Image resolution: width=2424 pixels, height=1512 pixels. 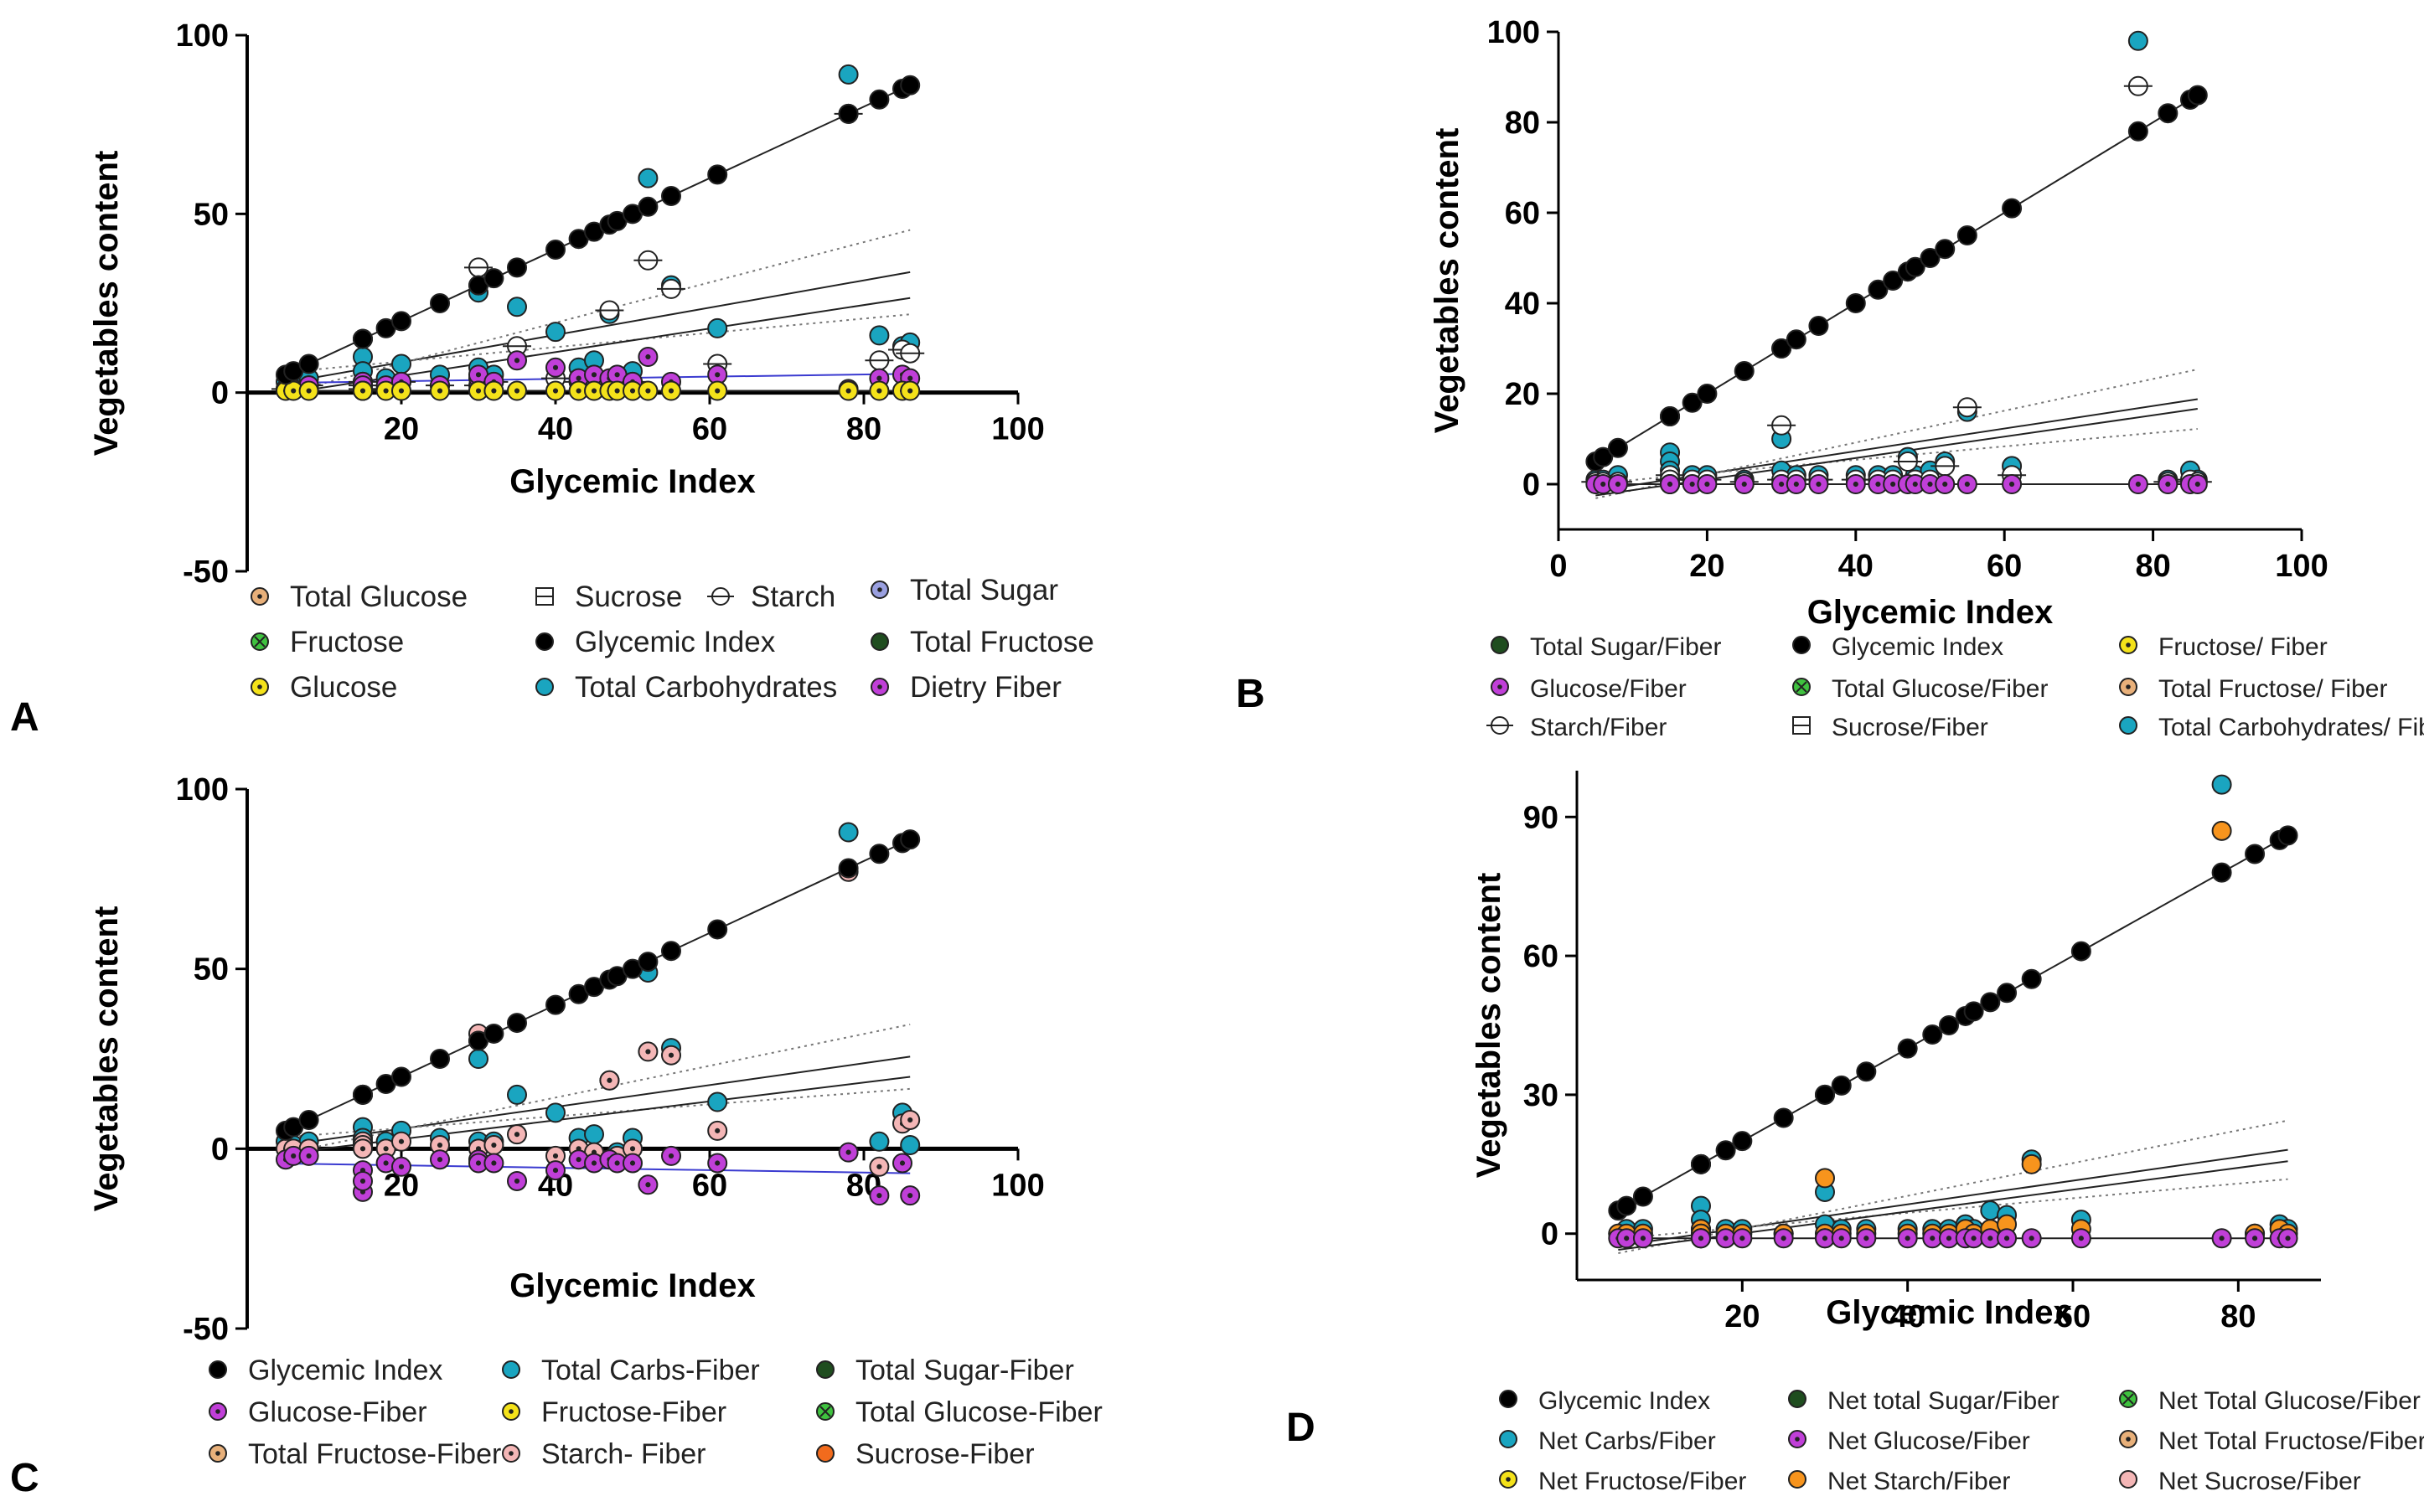 I want to click on legend-label: Glucose, so click(x=343, y=687).